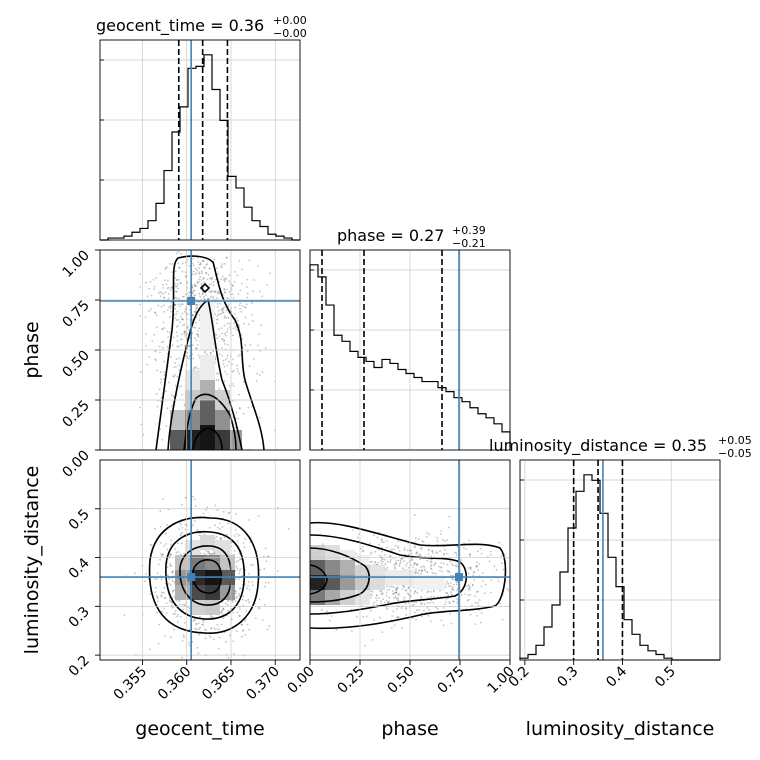 This screenshot has width=760, height=760. Describe the element at coordinates (620, 729) in the screenshot. I see `axis-label-luminosity-distance-x: luminosity_distance` at that location.